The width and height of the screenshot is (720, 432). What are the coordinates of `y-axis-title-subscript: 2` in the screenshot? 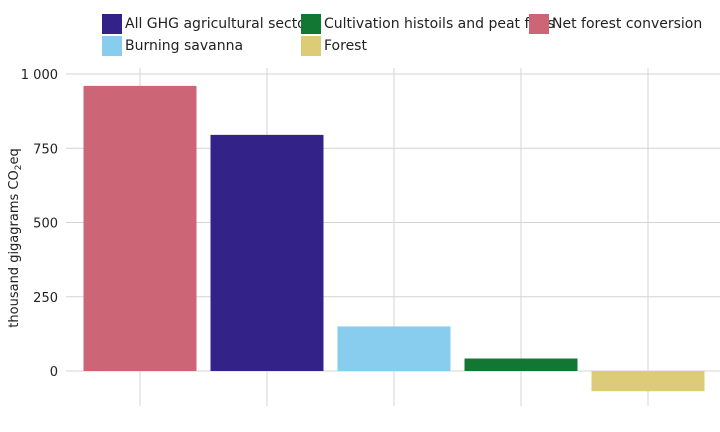 It's located at (19, 168).